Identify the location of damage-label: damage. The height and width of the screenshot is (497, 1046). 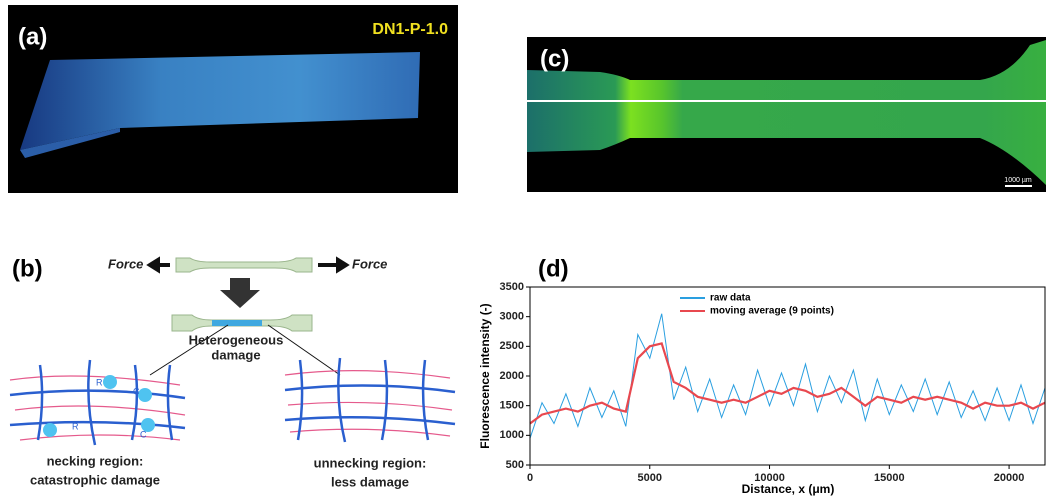
(235, 354).